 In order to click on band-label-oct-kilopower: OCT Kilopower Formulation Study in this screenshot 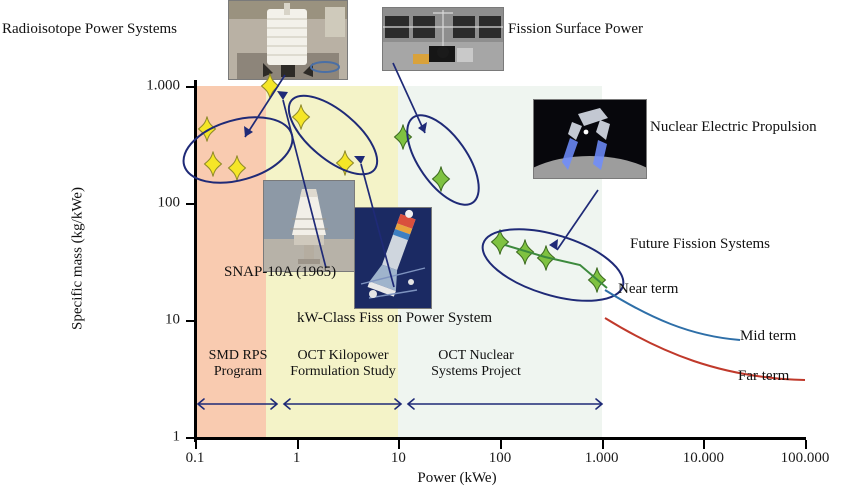, I will do `click(343, 364)`.